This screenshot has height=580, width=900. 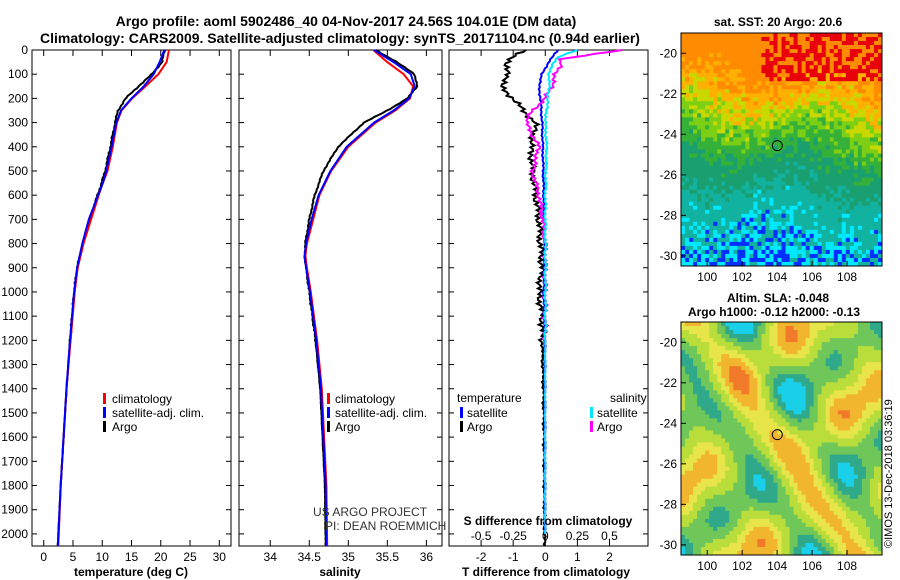 I want to click on pi-label: PI: DEAN ROEMMICH, so click(x=385, y=526).